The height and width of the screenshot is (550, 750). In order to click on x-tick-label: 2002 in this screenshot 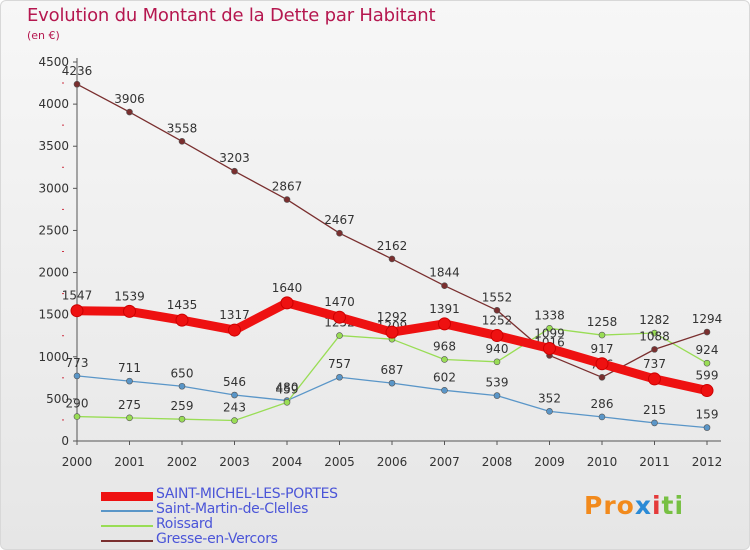, I will do `click(182, 462)`.